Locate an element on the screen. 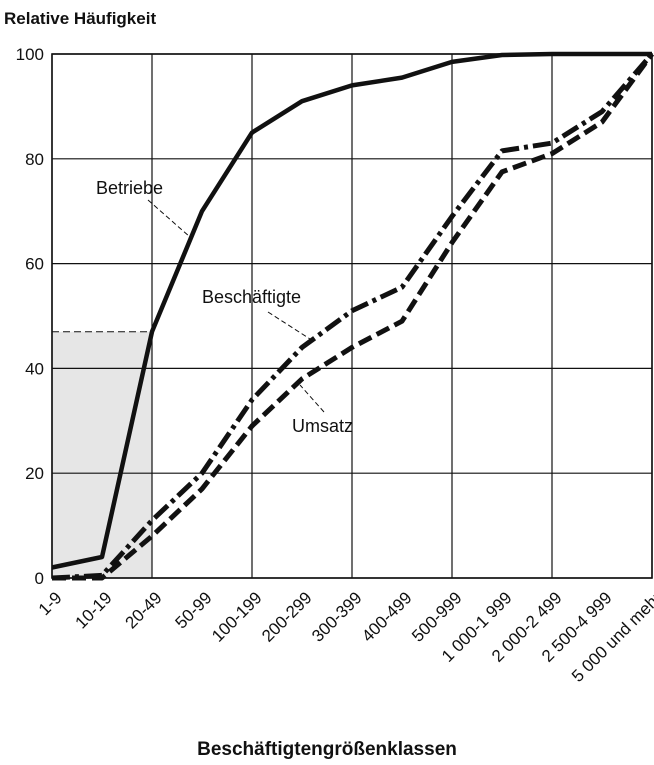 This screenshot has height=765, width=654. y-tick-label: 100 is located at coordinates (30, 54).